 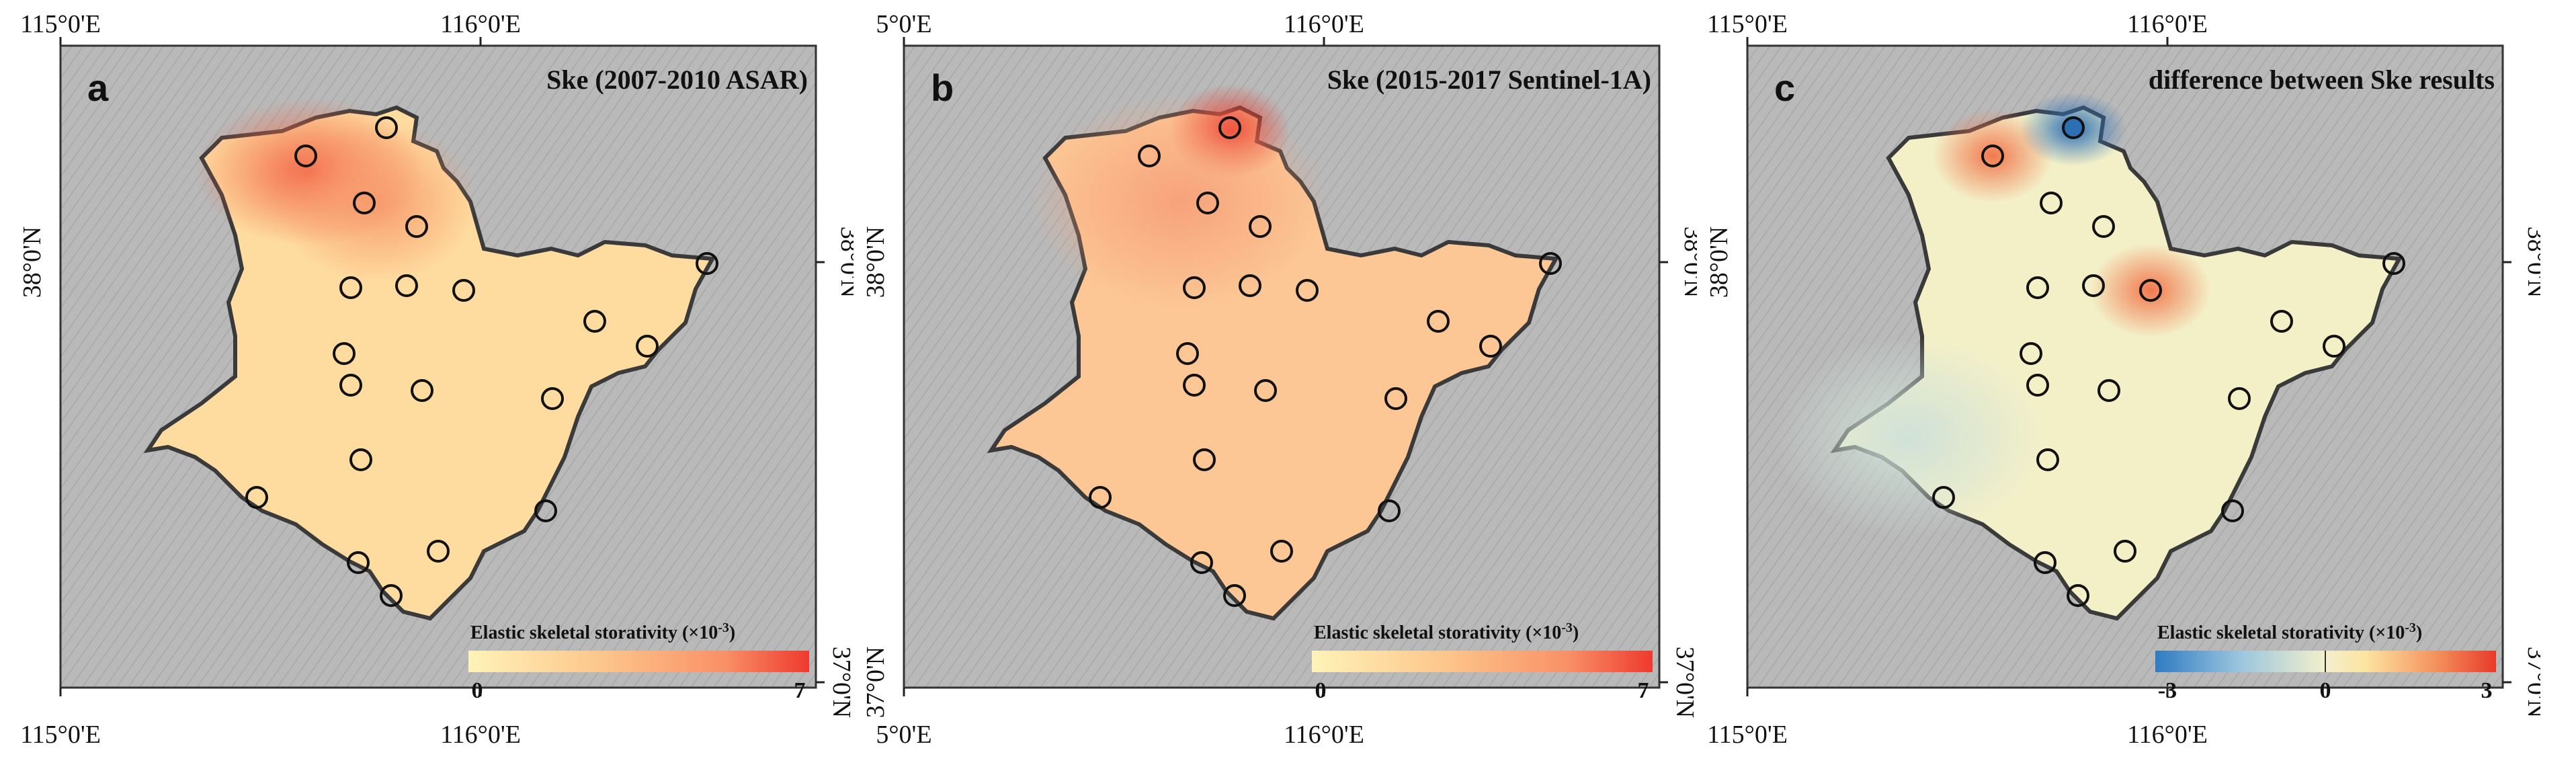 I want to click on legend-tick-max: 3, so click(x=2487, y=691).